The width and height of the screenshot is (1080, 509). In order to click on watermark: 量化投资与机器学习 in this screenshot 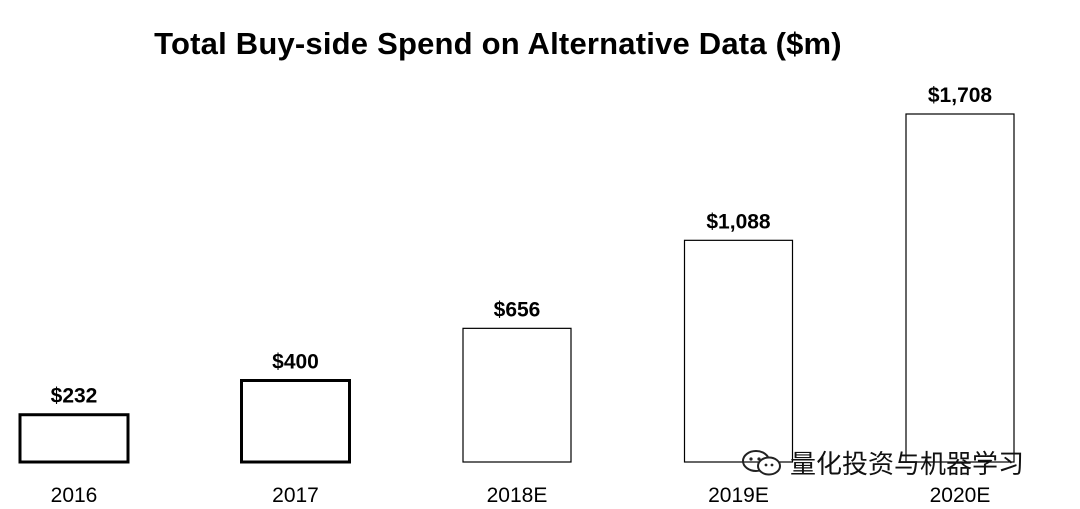, I will do `click(882, 462)`.